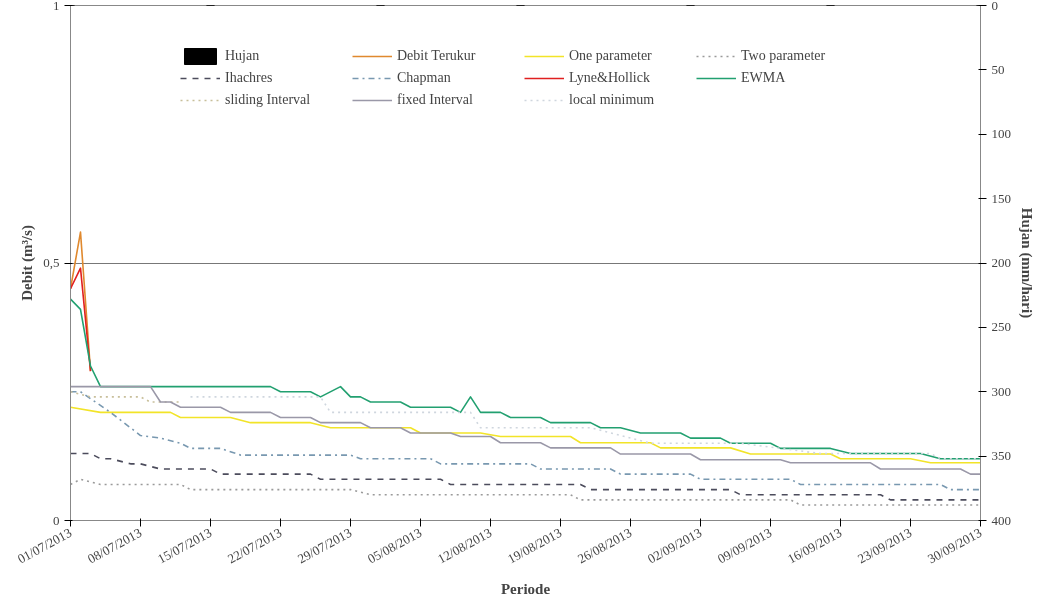 The image size is (1054, 614). What do you see at coordinates (56, 6) in the screenshot?
I see `y-tick-label: 1` at bounding box center [56, 6].